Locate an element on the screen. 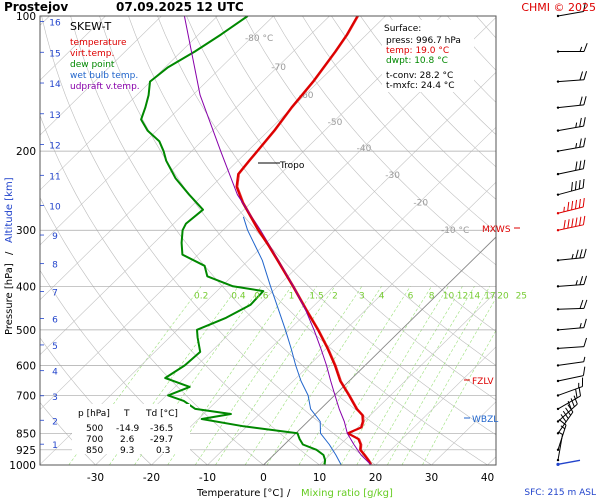 The width and height of the screenshot is (600, 500). isotherm-label: -50 is located at coordinates (335, 123).